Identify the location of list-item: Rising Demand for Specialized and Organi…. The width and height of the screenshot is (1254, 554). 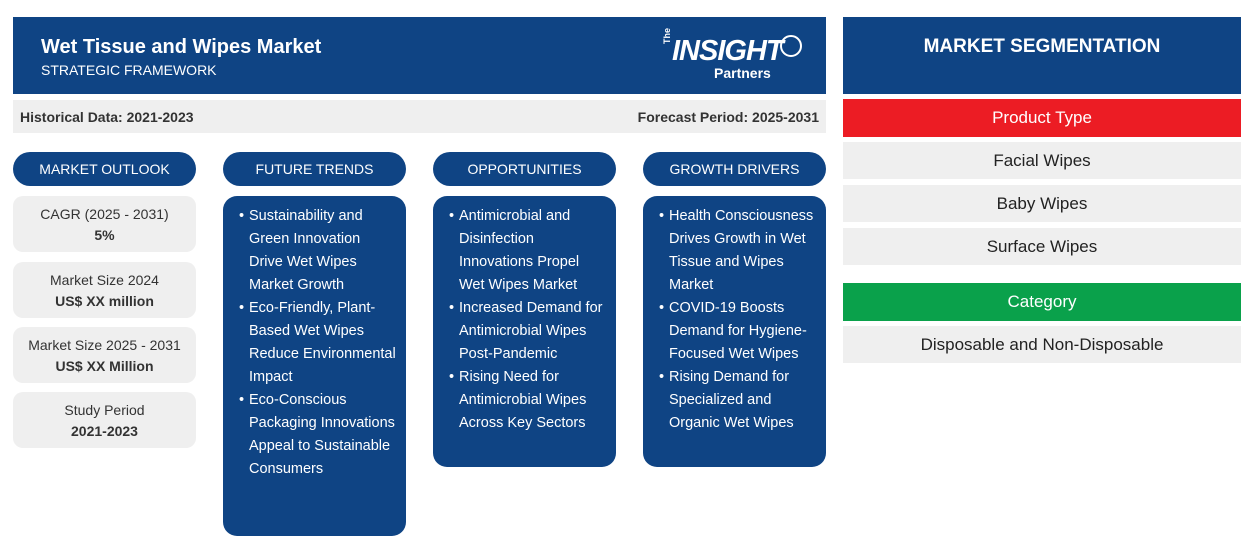
(738, 400).